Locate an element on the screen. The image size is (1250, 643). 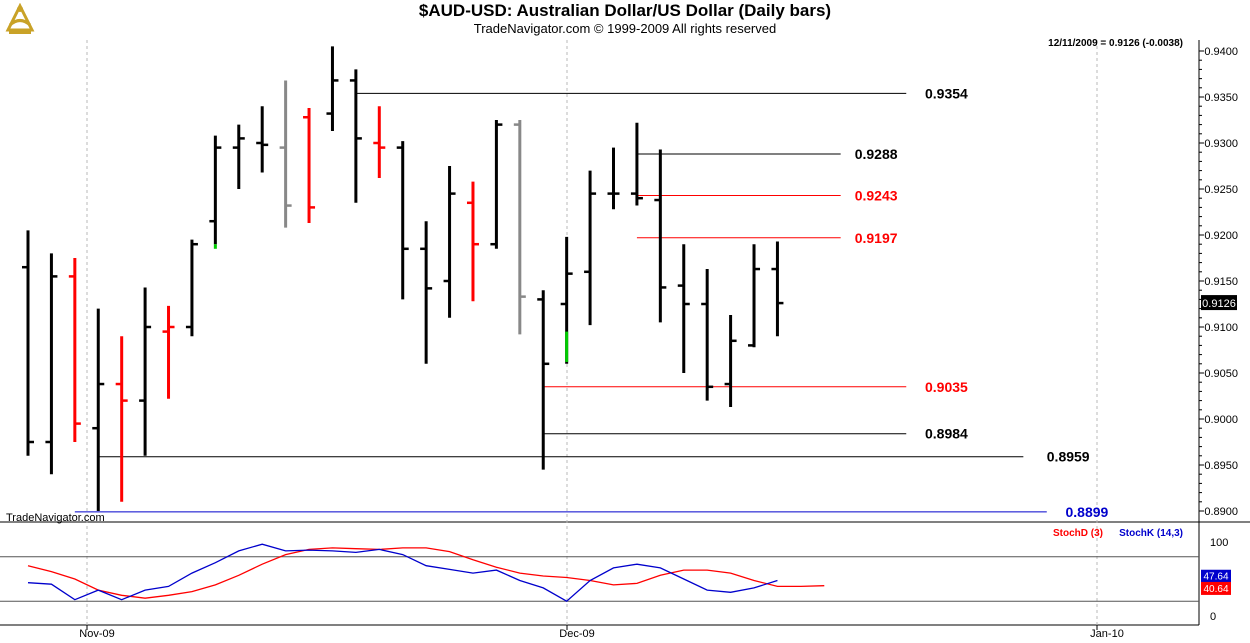
stochk-legend: StochK (14,3) is located at coordinates (1151, 533).